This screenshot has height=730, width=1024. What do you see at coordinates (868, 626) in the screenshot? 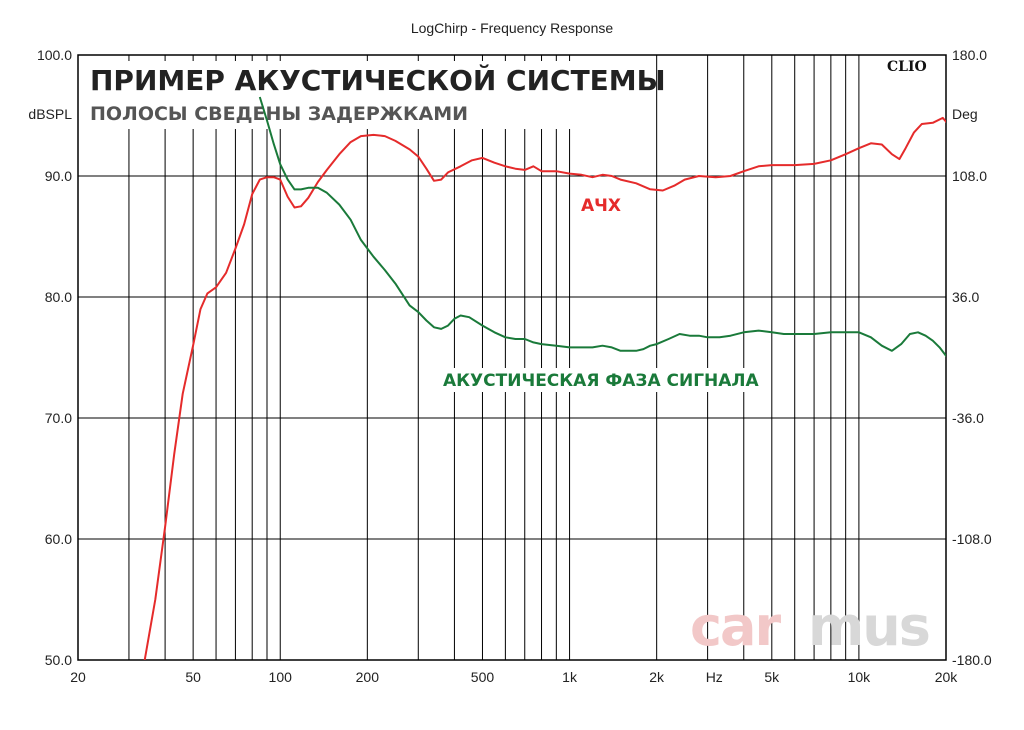
I see `watermark-part-2: mus` at bounding box center [868, 626].